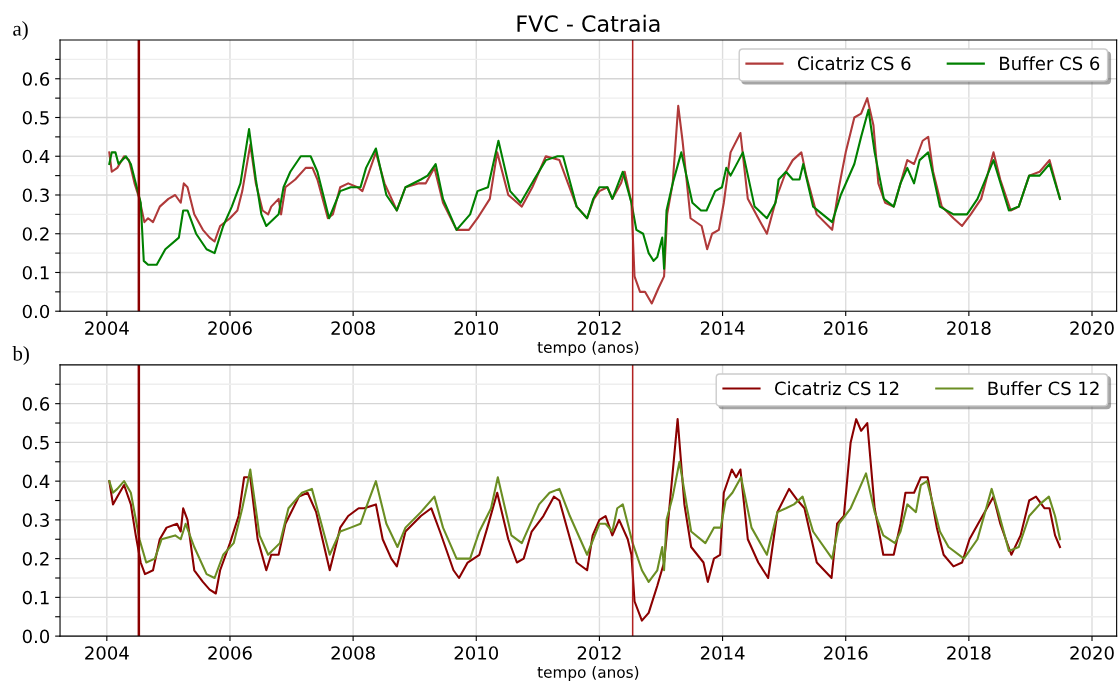  What do you see at coordinates (20, 31) in the screenshot?
I see `text: a)` at bounding box center [20, 31].